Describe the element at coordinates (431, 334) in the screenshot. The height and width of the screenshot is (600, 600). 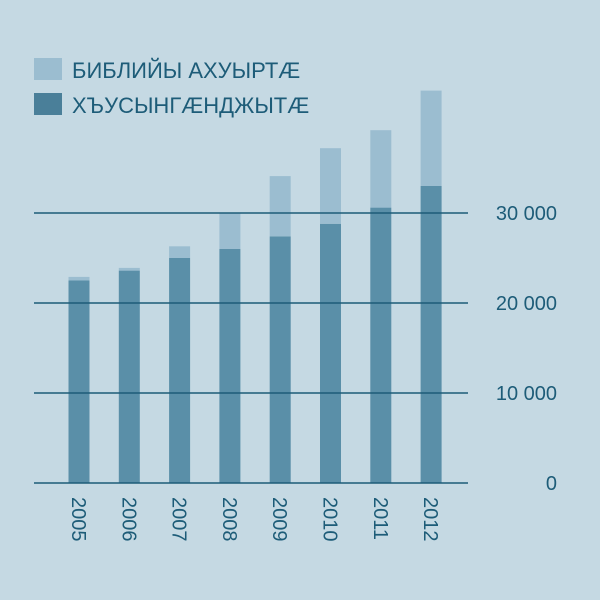
I see `bar-listeners-2012` at that location.